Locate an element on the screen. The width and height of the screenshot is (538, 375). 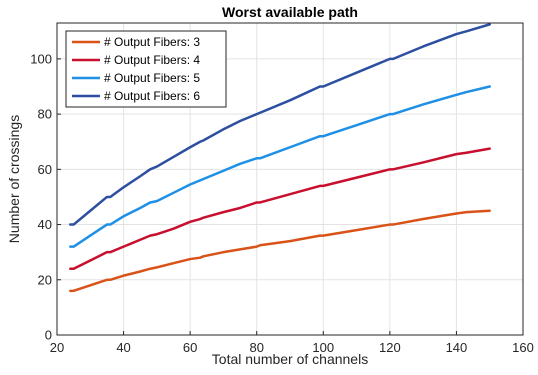
x-tick-label: 20 is located at coordinates (57, 347).